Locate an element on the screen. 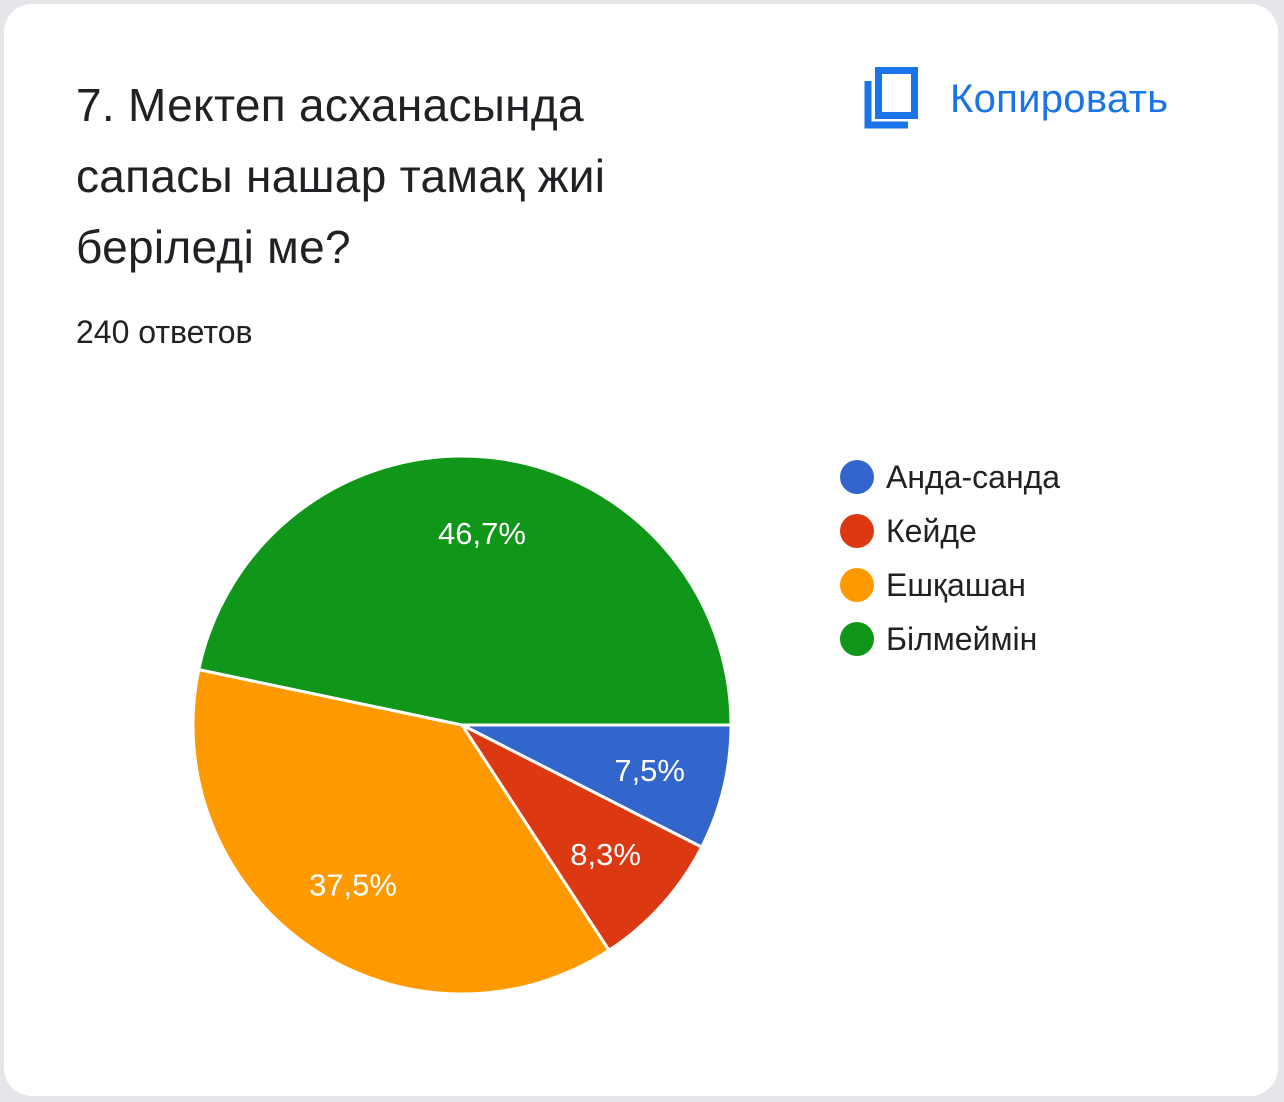 This screenshot has height=1102, width=1284. legend-item-3: Ешқашан is located at coordinates (950, 585).